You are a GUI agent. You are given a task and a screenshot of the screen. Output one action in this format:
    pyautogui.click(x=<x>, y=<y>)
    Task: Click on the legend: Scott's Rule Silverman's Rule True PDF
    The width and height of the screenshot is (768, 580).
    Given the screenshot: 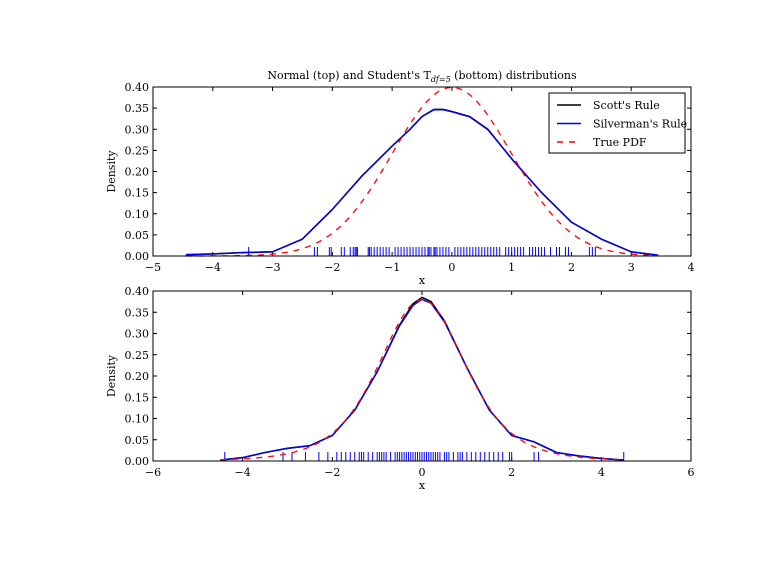 What is the action you would take?
    pyautogui.click(x=617, y=123)
    